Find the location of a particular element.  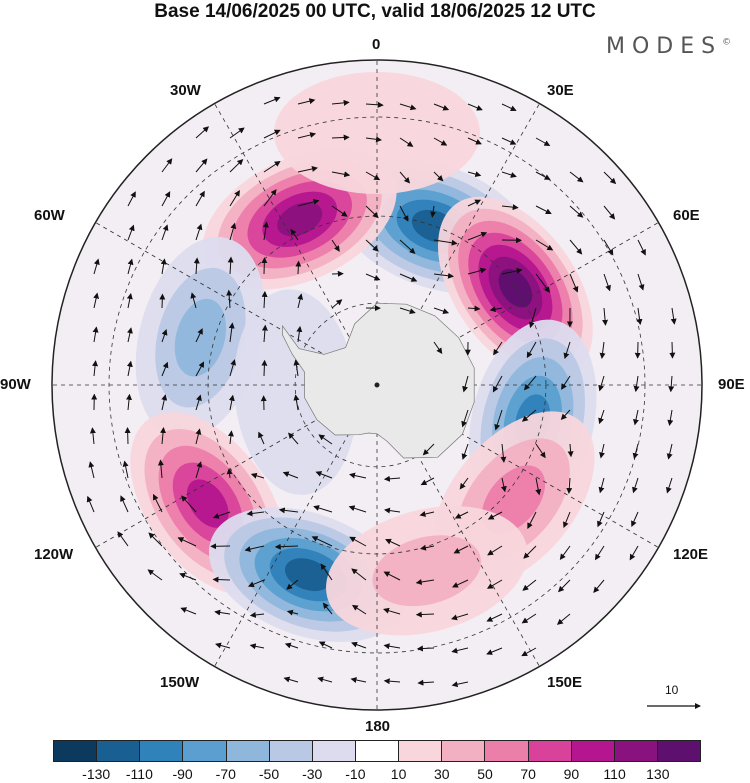

longitude-label-30w: 30W is located at coordinates (185, 90).